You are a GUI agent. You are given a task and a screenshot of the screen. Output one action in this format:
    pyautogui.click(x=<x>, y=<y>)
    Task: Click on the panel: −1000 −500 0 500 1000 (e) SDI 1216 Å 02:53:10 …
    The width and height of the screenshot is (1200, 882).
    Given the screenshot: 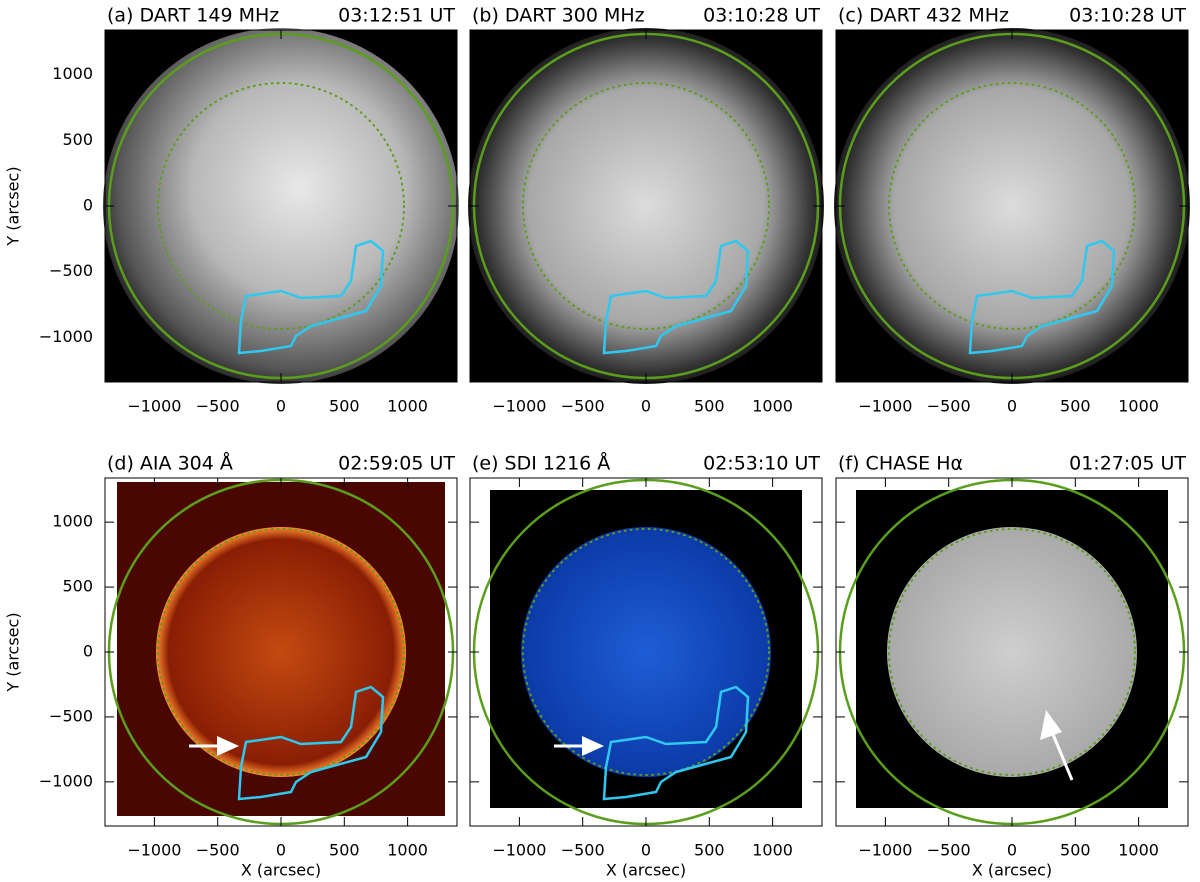 What is the action you would take?
    pyautogui.click(x=646, y=666)
    